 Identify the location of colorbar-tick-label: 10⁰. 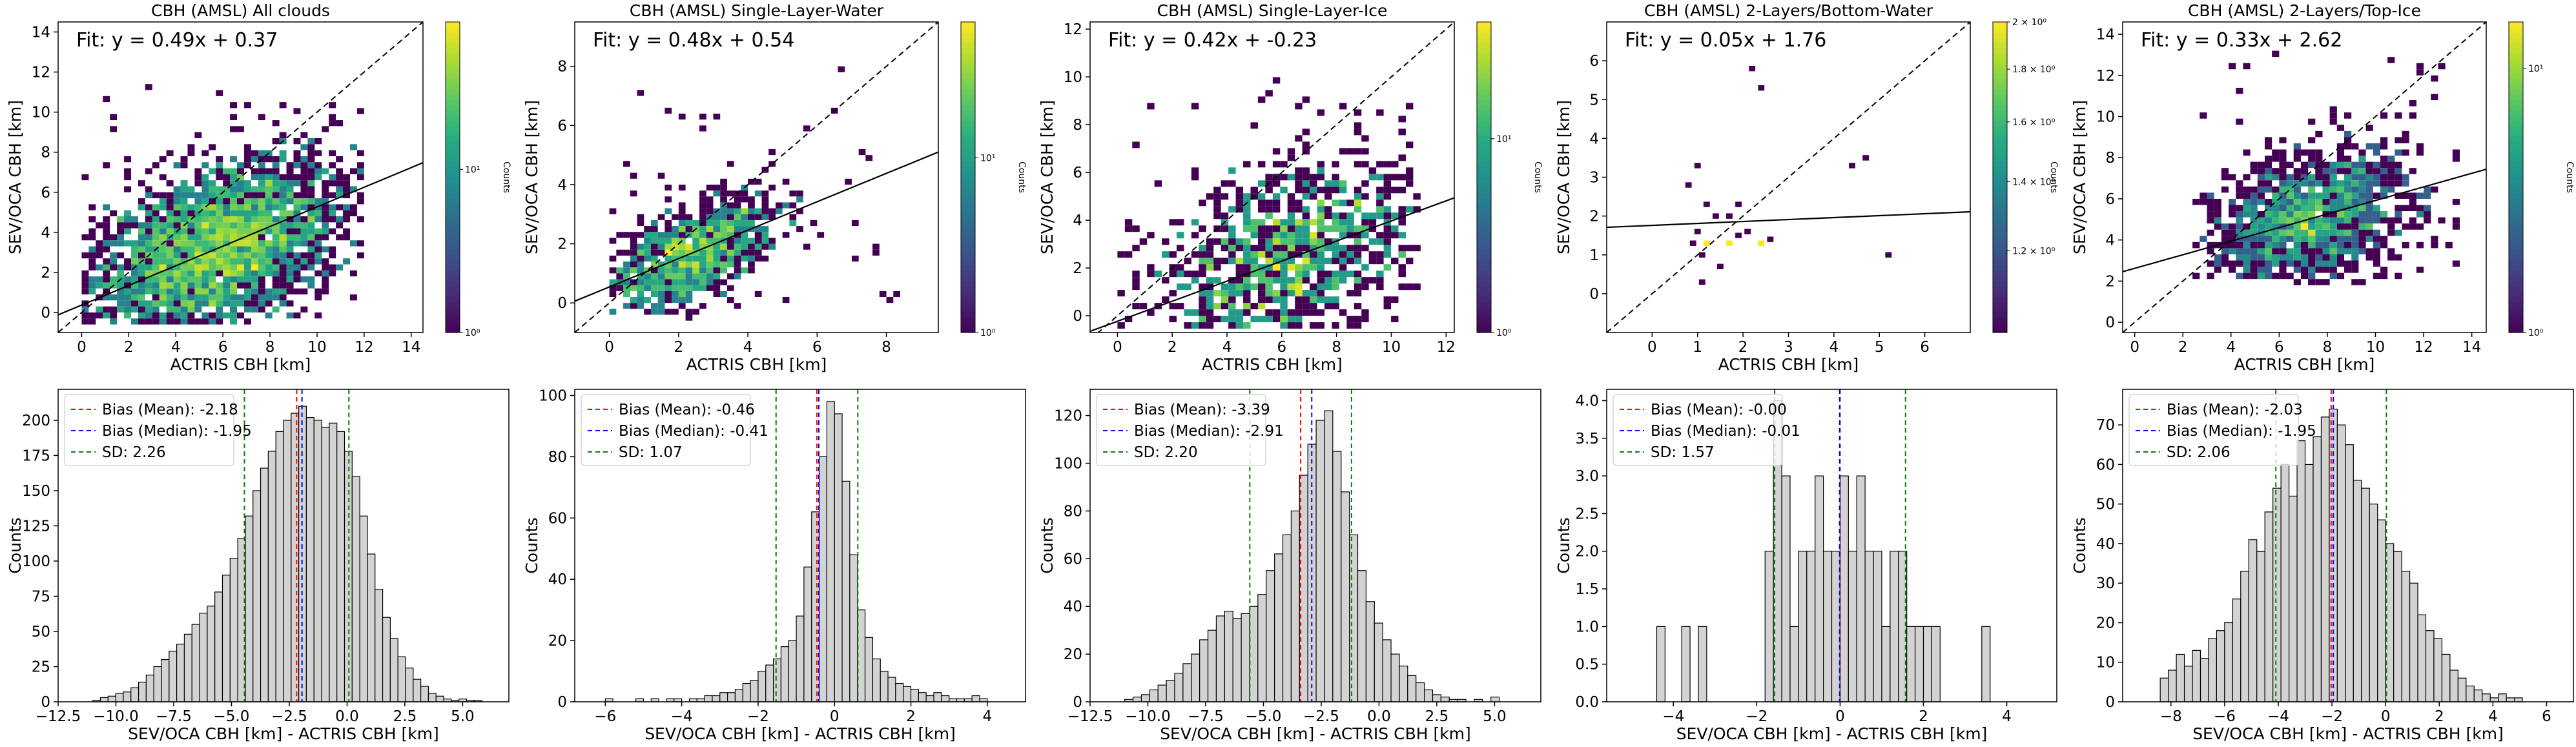
(2536, 333).